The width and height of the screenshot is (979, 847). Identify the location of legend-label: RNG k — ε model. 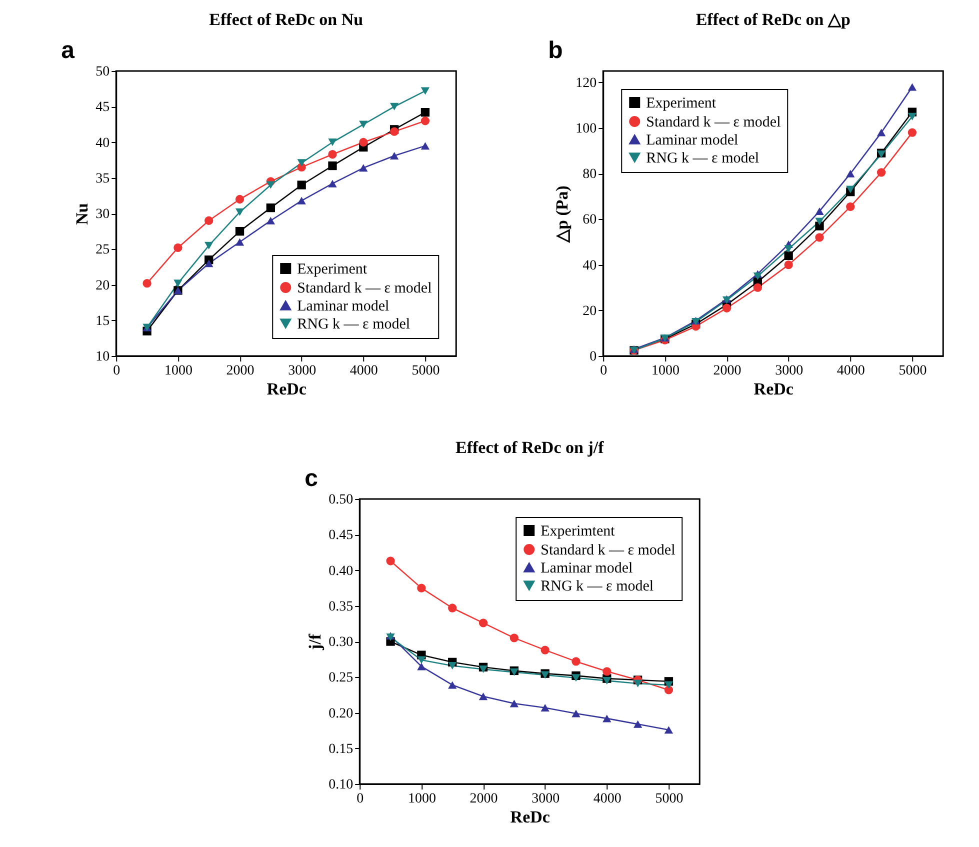
(703, 158).